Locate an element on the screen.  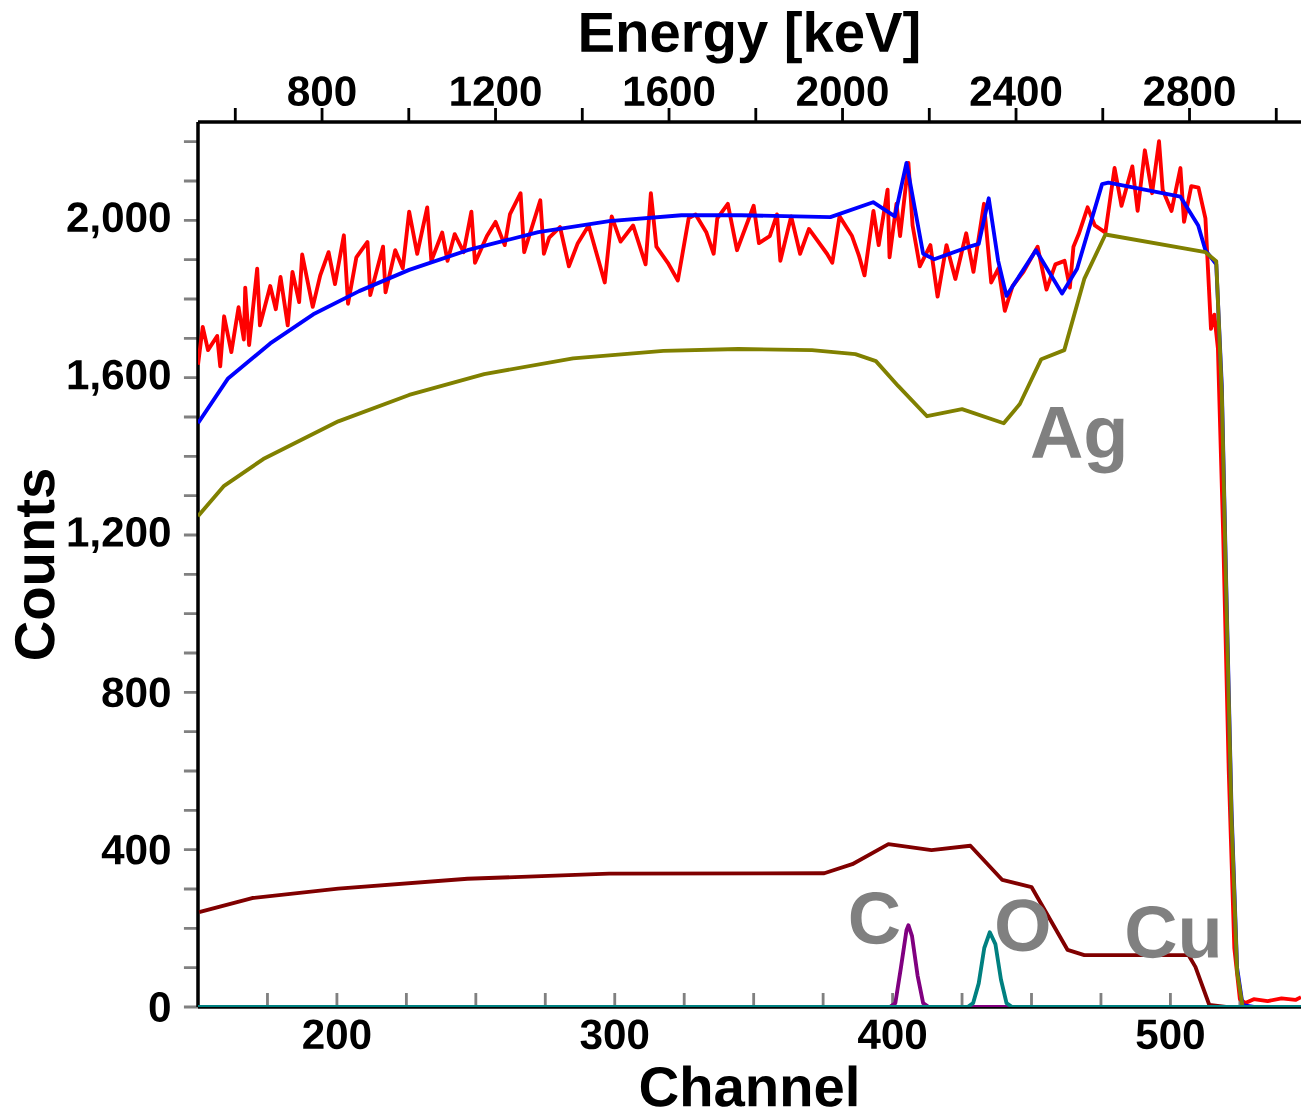
x-tick-label: 200 is located at coordinates (337, 1034).